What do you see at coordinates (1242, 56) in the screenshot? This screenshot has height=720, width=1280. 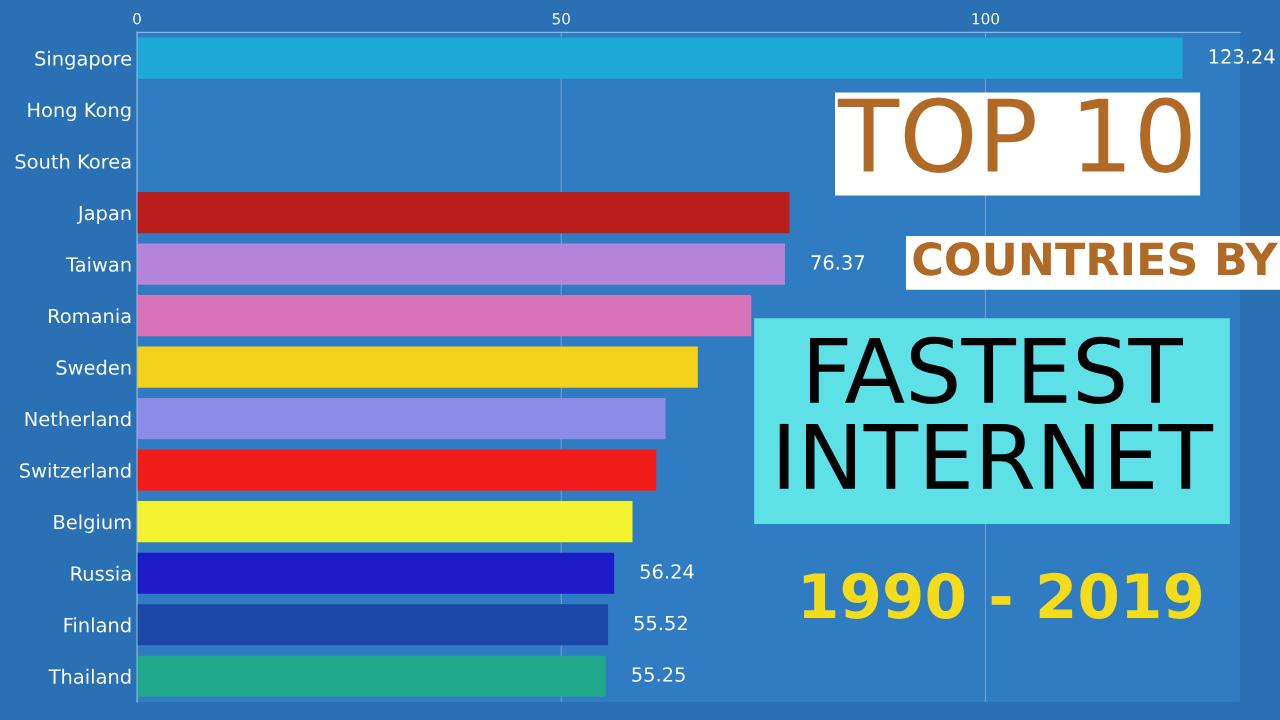 I see `data-label: 123.24` at bounding box center [1242, 56].